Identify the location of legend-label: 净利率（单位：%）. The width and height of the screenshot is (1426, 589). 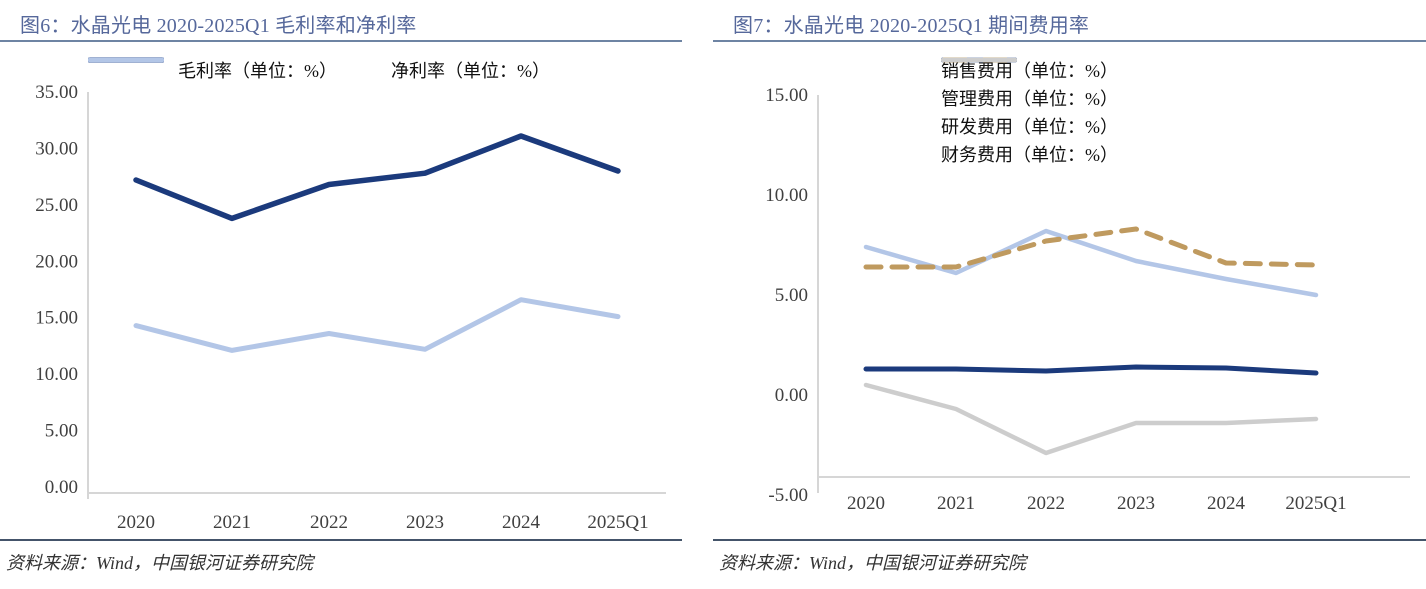
(470, 71).